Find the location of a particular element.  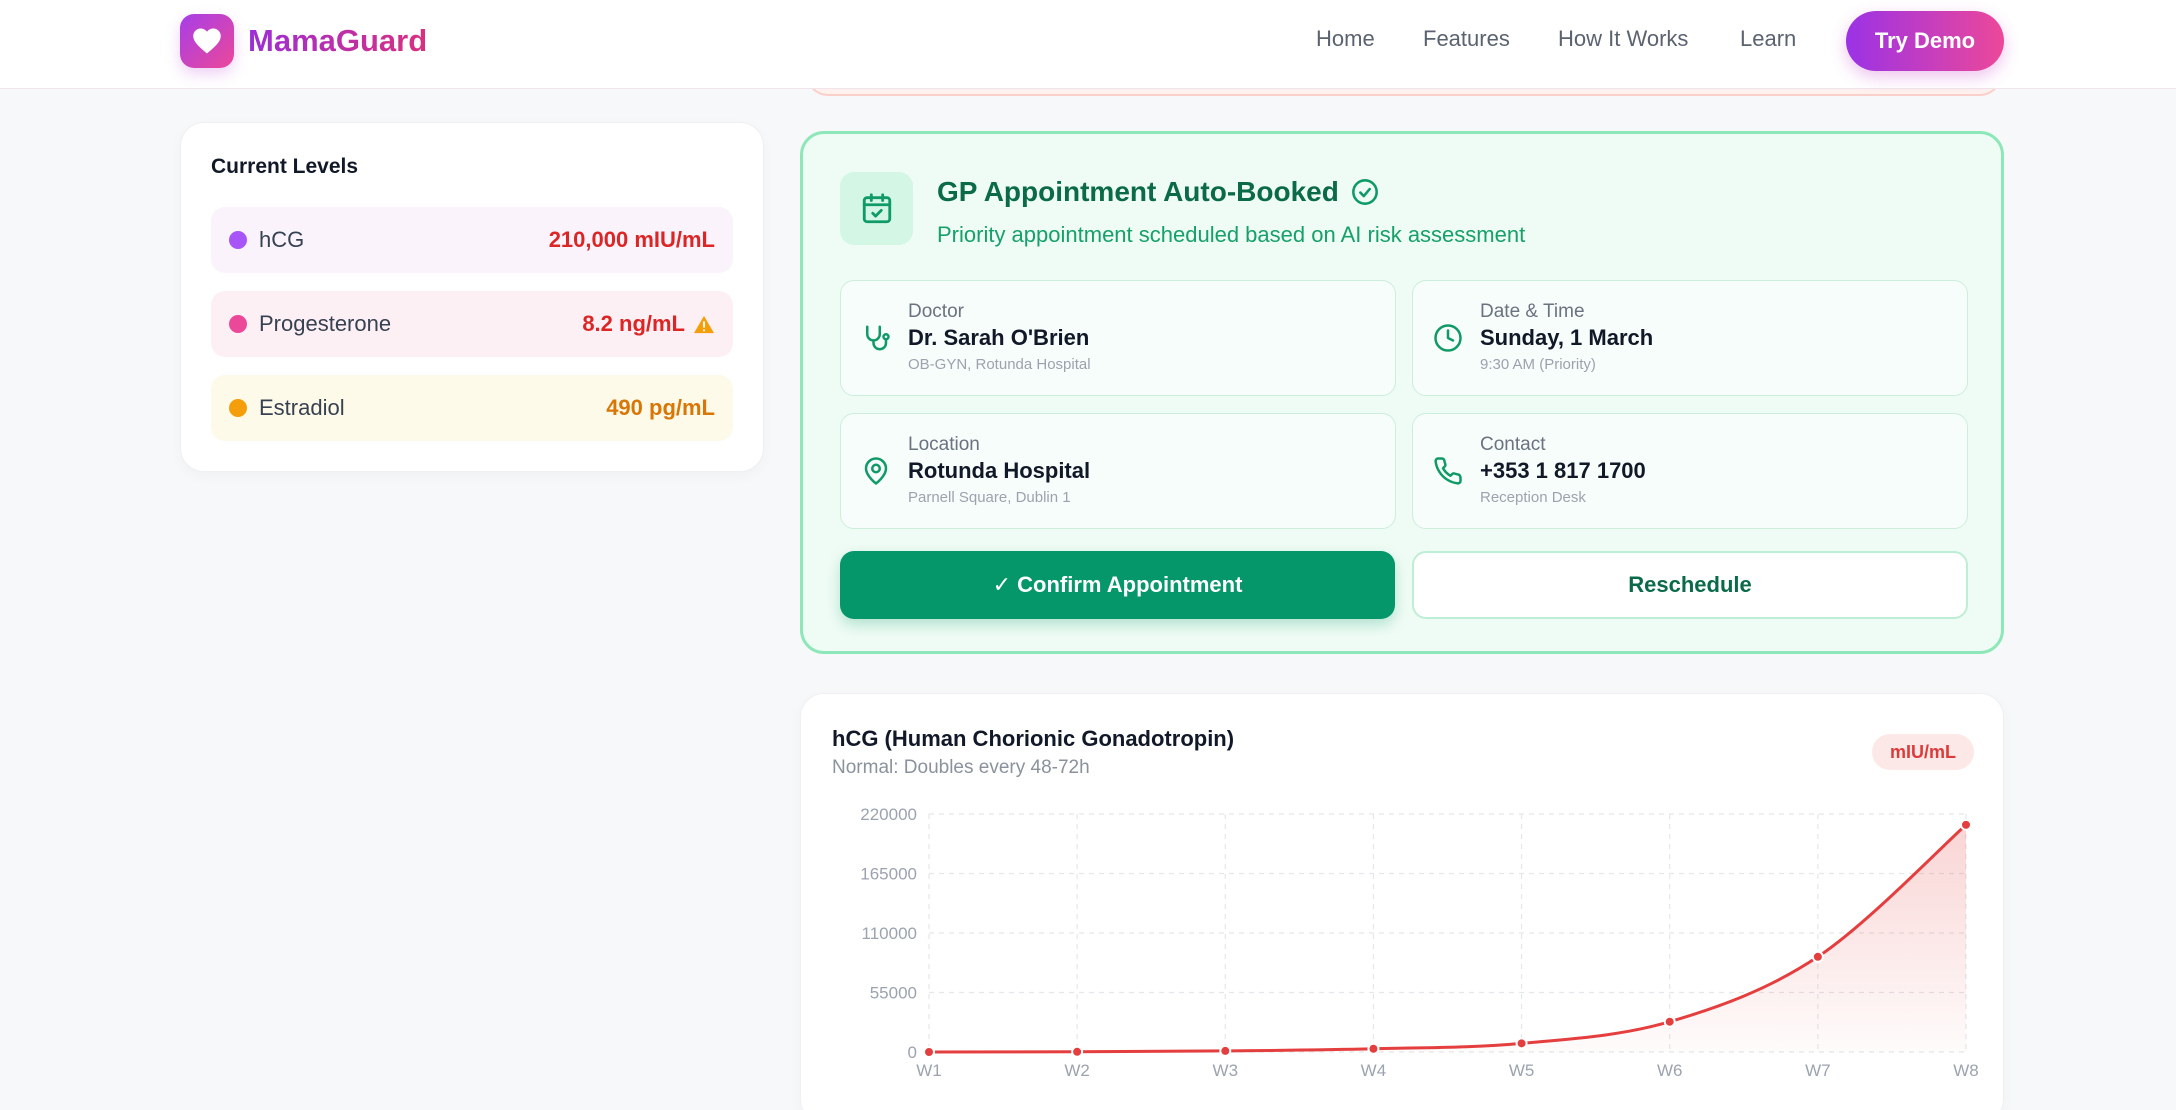

location-value: Rotunda Hospital is located at coordinates (999, 470).